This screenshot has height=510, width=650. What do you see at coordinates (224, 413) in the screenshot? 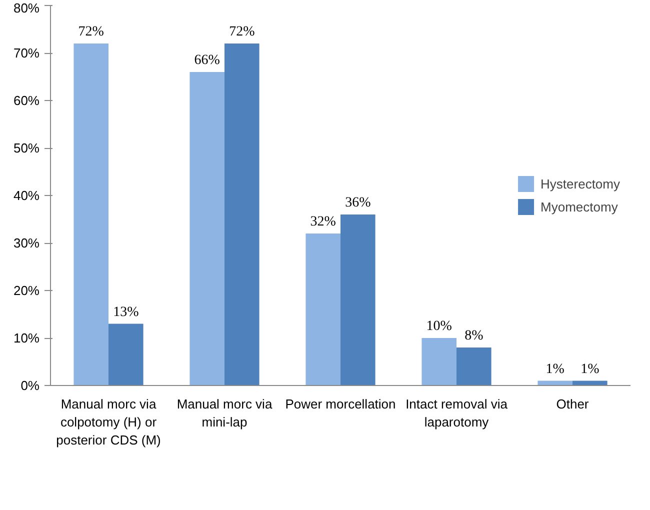
I see `x-tick-label: Manual morc via mini-lap` at bounding box center [224, 413].